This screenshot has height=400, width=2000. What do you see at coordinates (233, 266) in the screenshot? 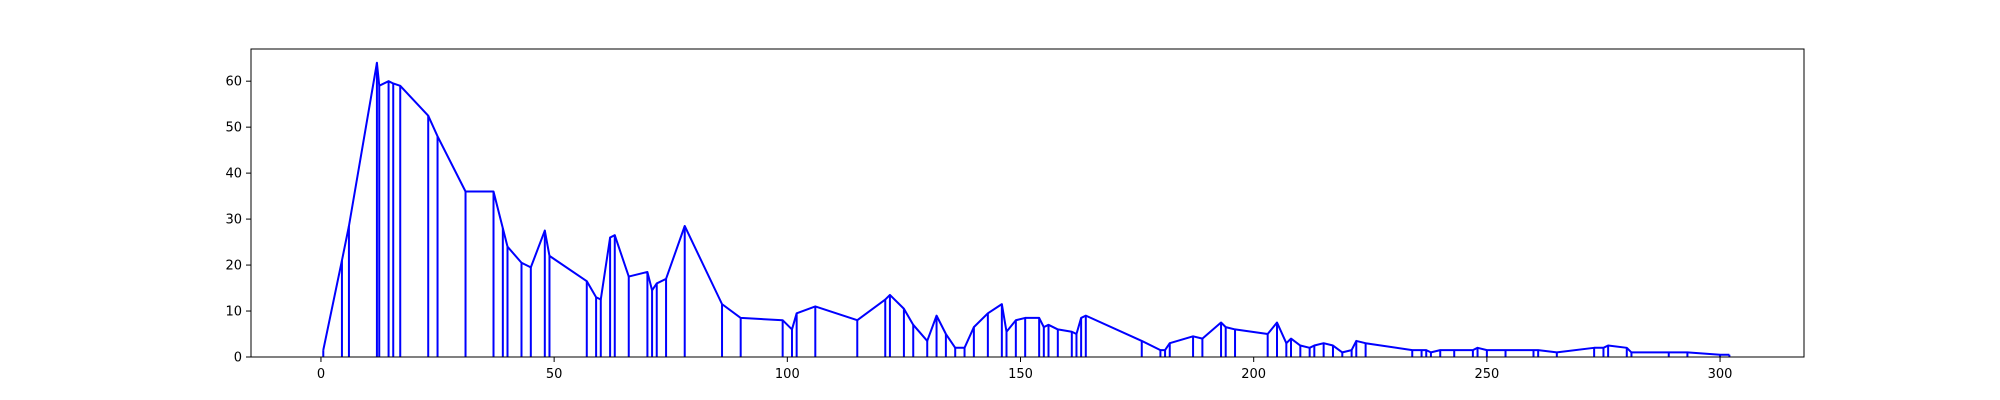
I see `y-tick-label: 20` at bounding box center [233, 266].